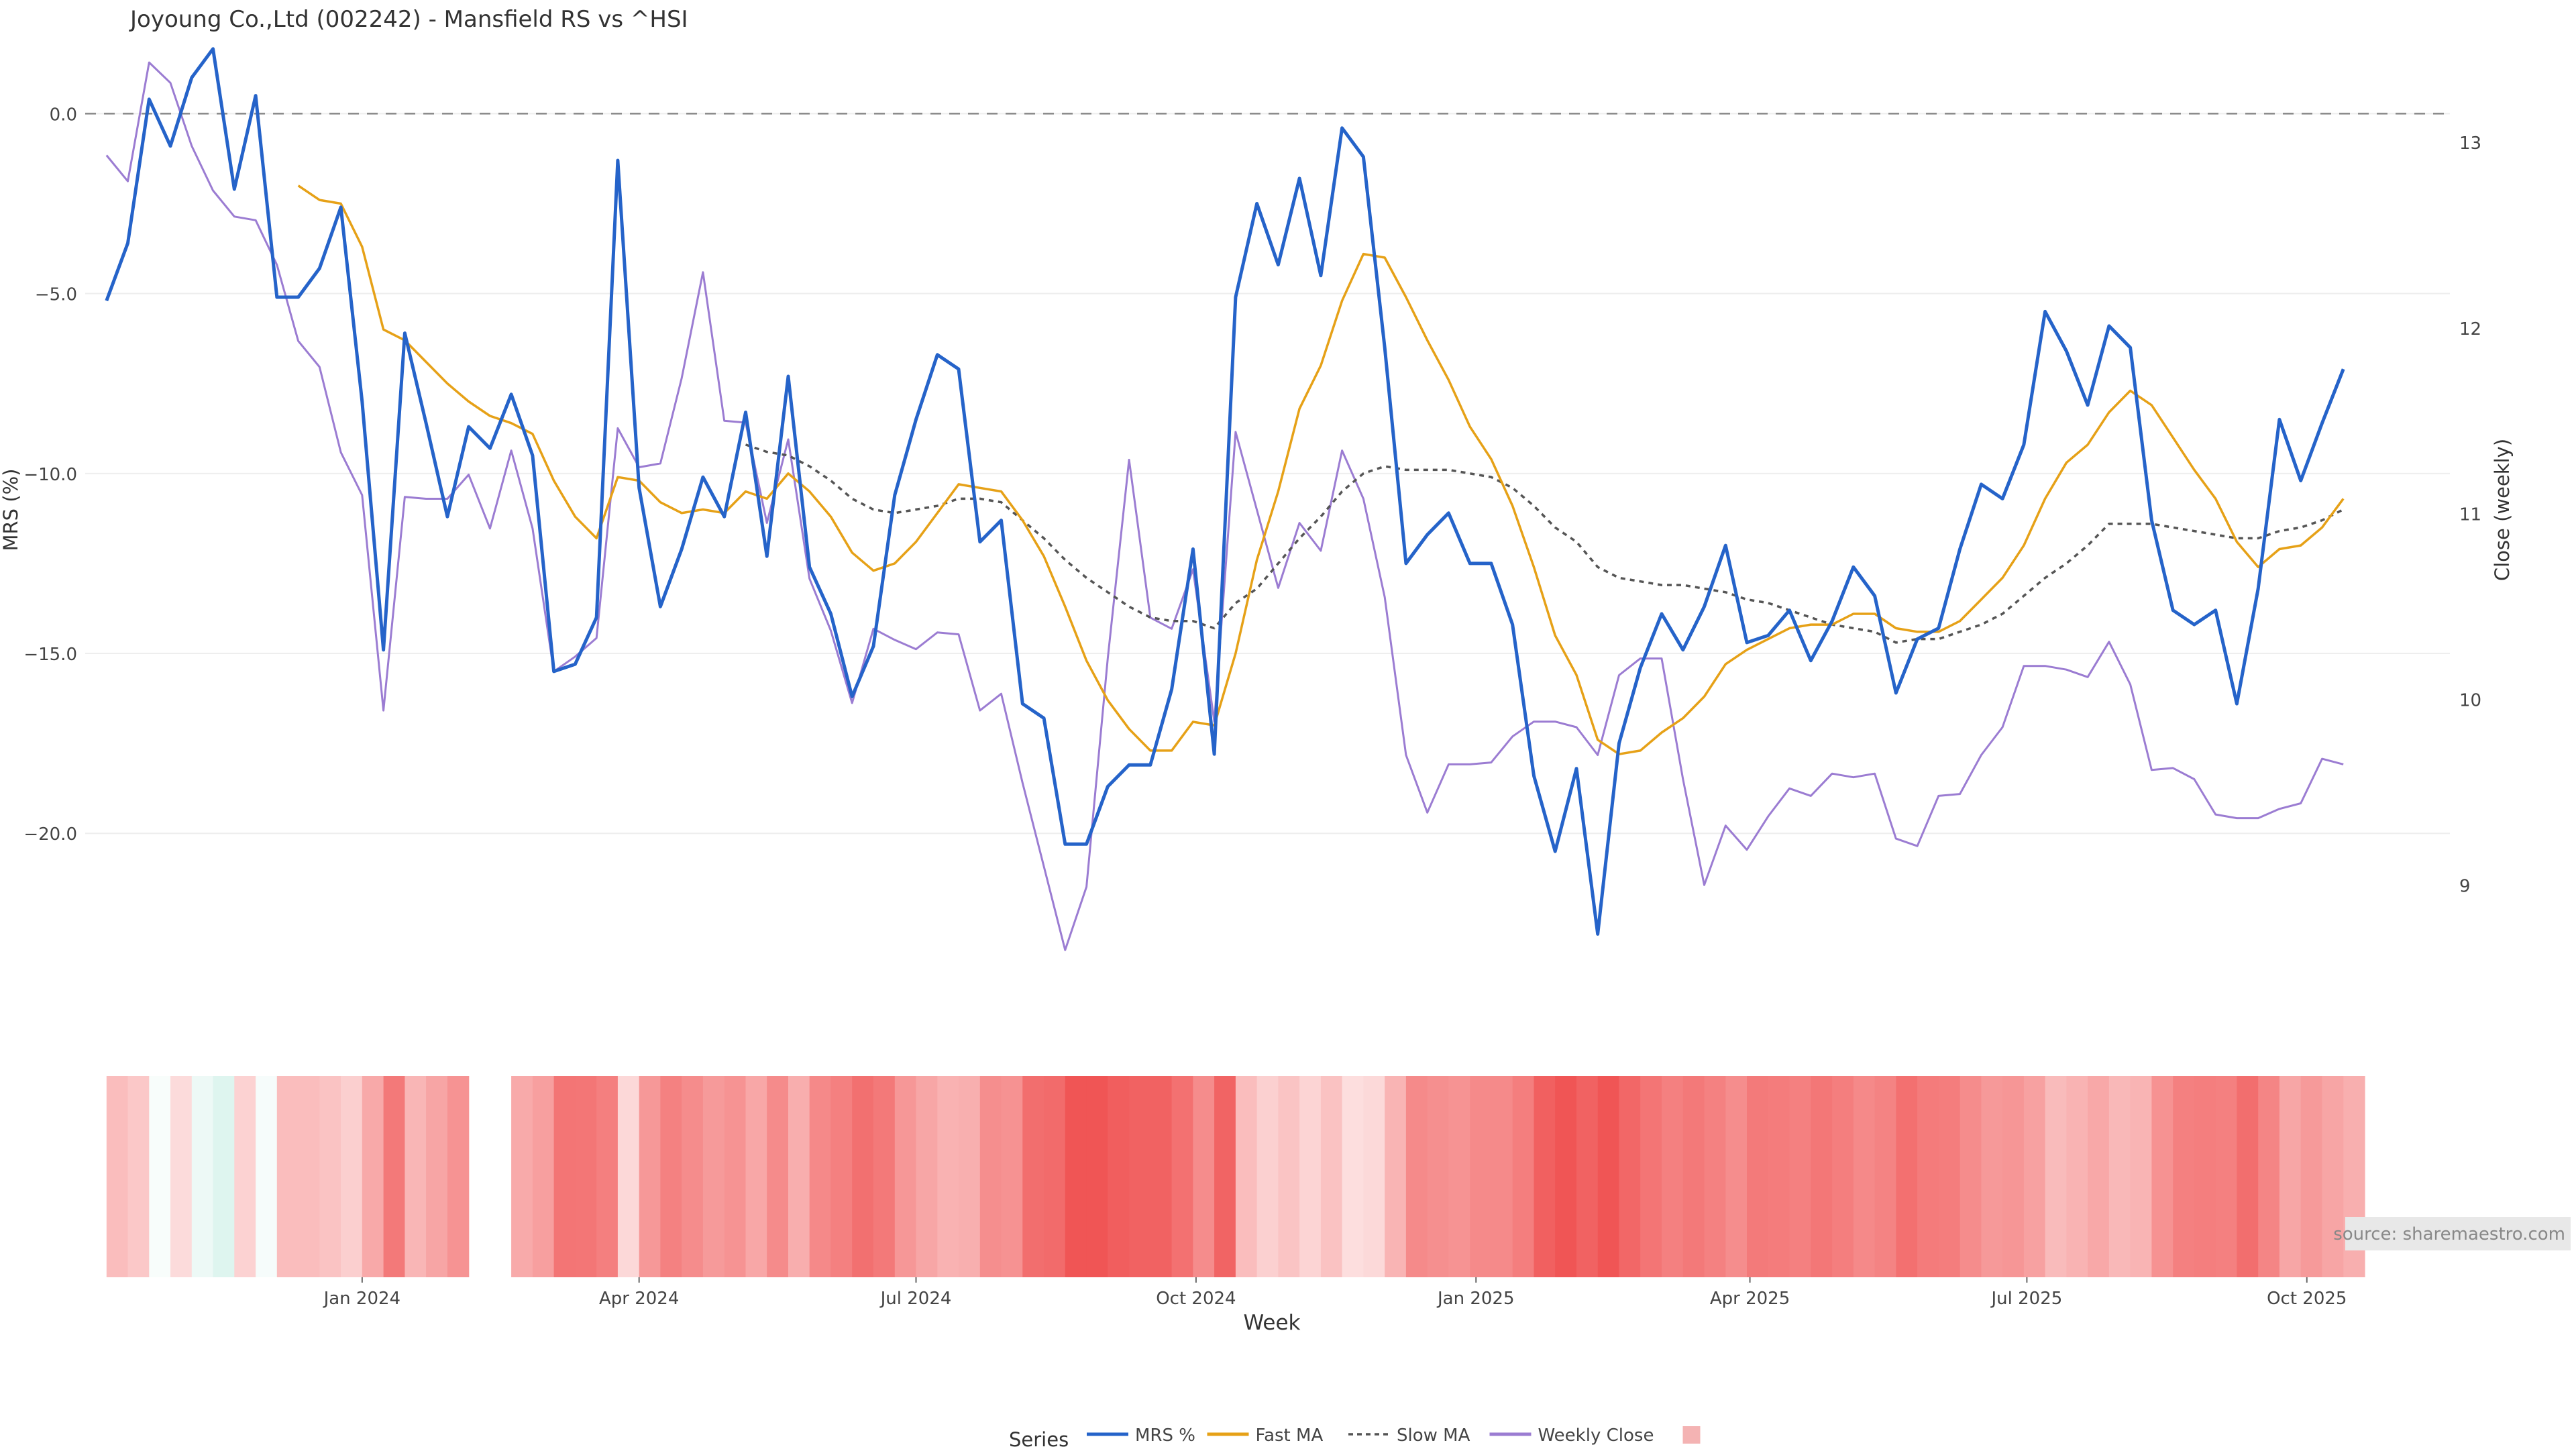 The image size is (2576, 1449). What do you see at coordinates (1265, 1436) in the screenshot?
I see `legend-item-1: Fast MA` at bounding box center [1265, 1436].